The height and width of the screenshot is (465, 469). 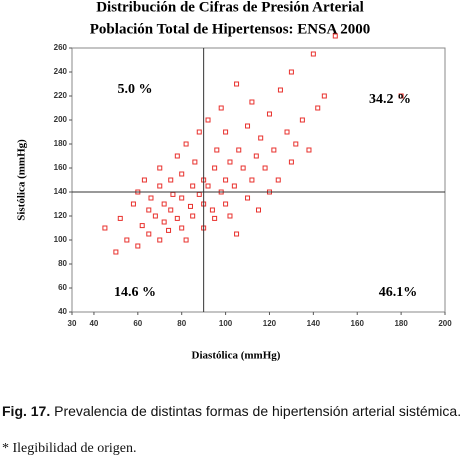 I want to click on x-tick-label: 120, so click(x=270, y=323).